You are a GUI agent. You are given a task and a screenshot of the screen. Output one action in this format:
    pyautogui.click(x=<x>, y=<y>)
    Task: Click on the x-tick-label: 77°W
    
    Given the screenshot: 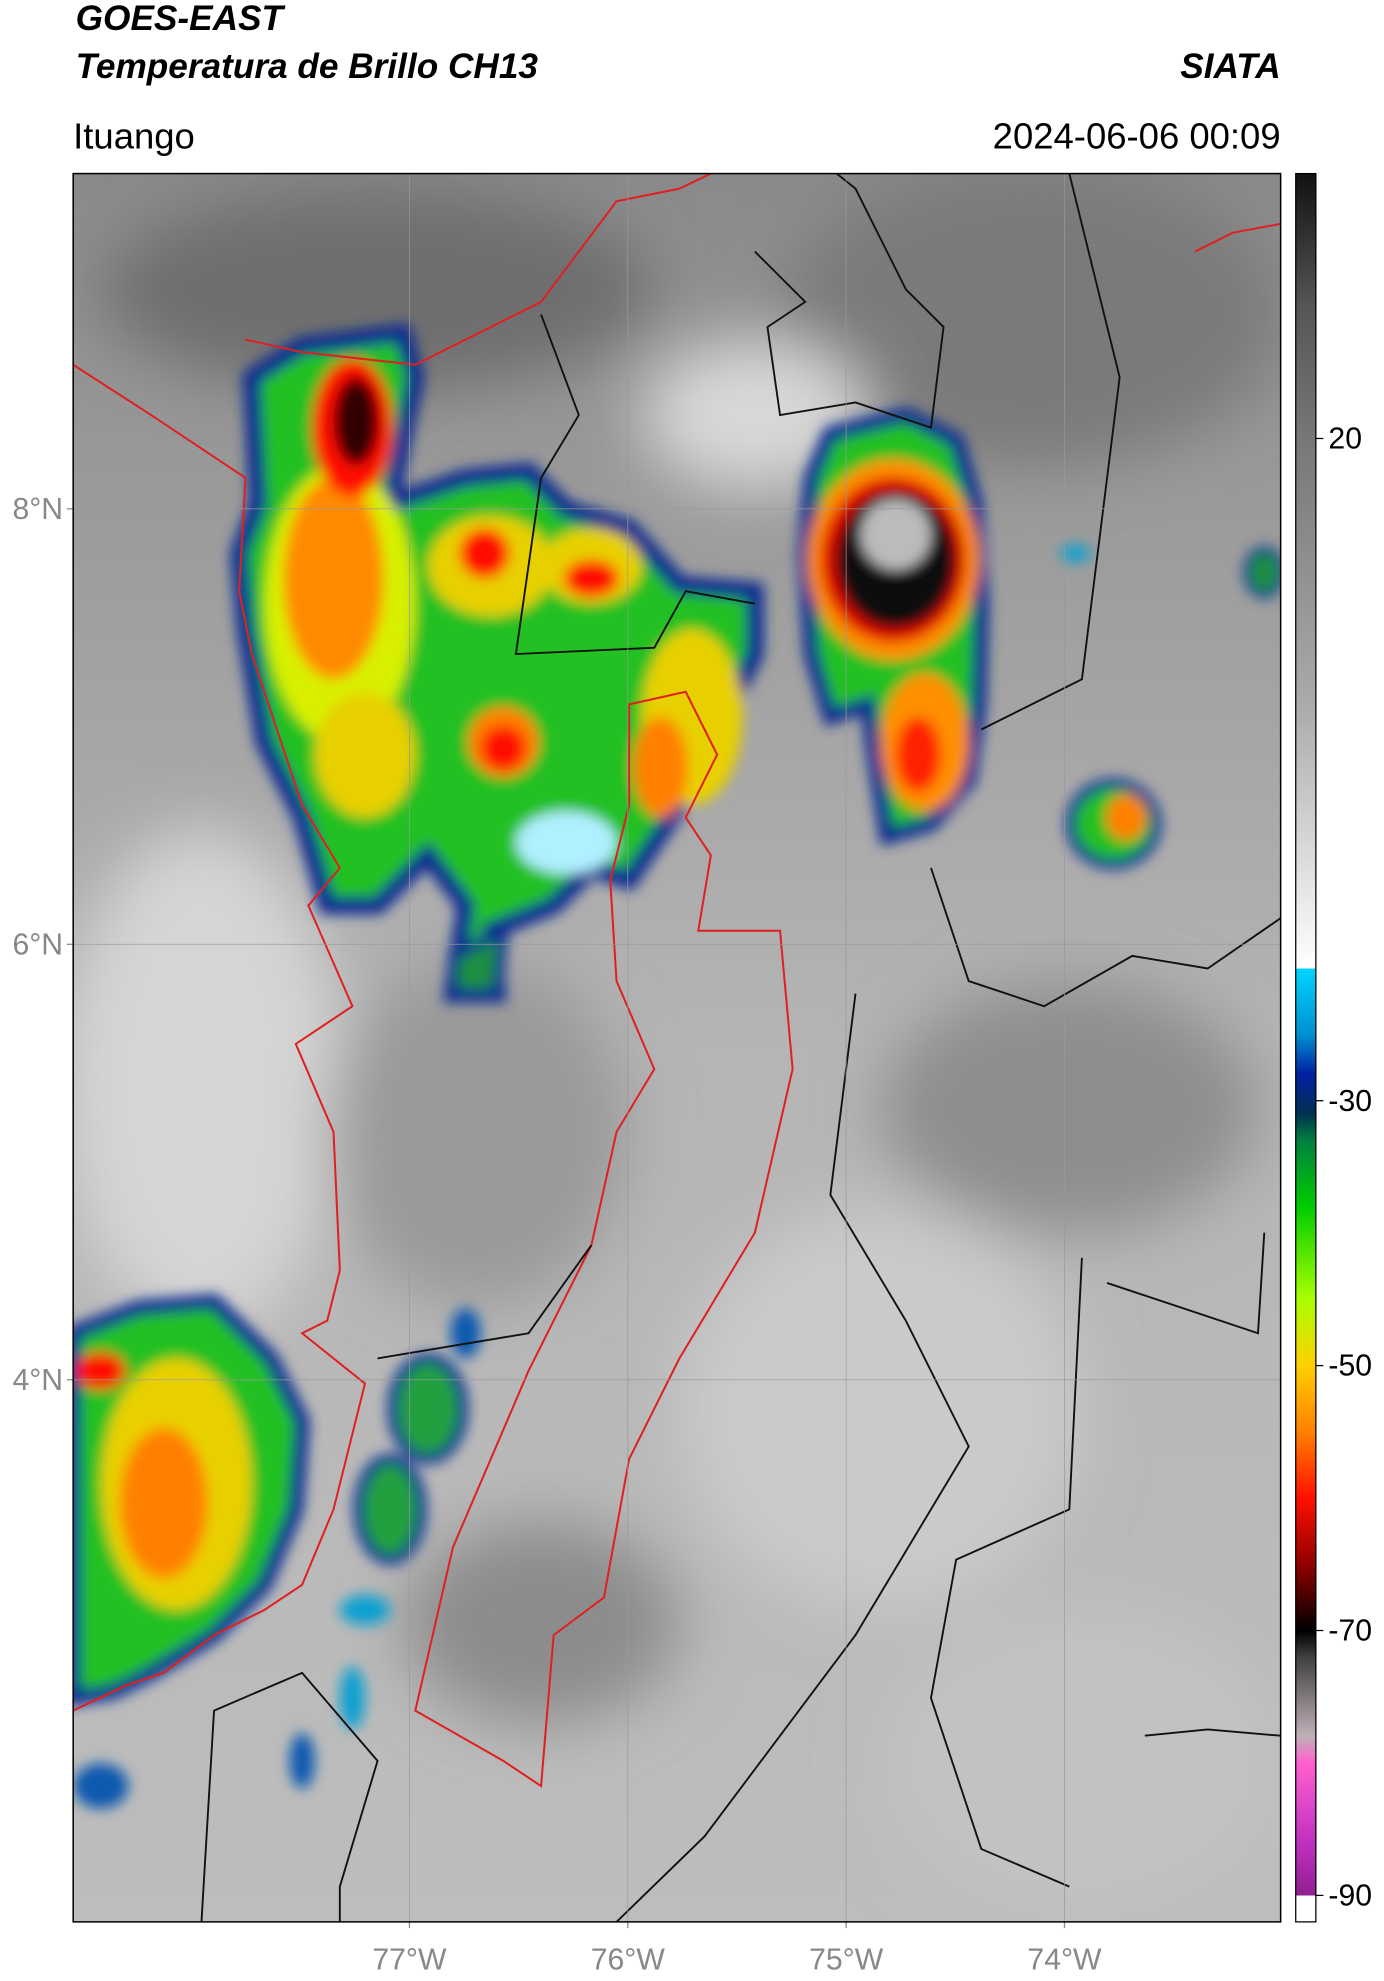 What is the action you would take?
    pyautogui.click(x=409, y=1960)
    